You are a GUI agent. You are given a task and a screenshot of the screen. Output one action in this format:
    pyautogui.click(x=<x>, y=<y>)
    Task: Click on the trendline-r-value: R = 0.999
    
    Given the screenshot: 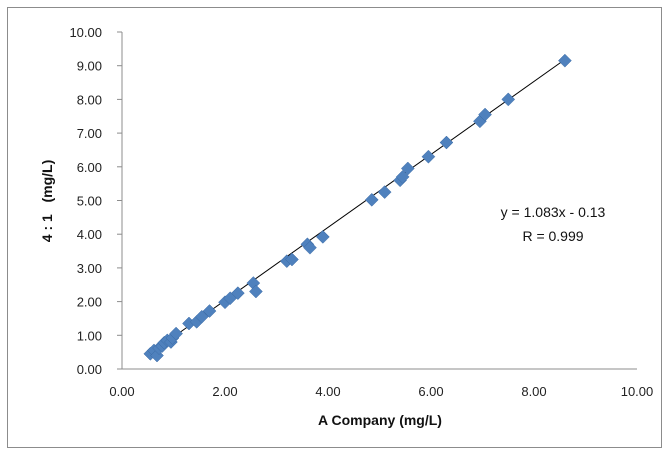 What is the action you would take?
    pyautogui.click(x=552, y=236)
    